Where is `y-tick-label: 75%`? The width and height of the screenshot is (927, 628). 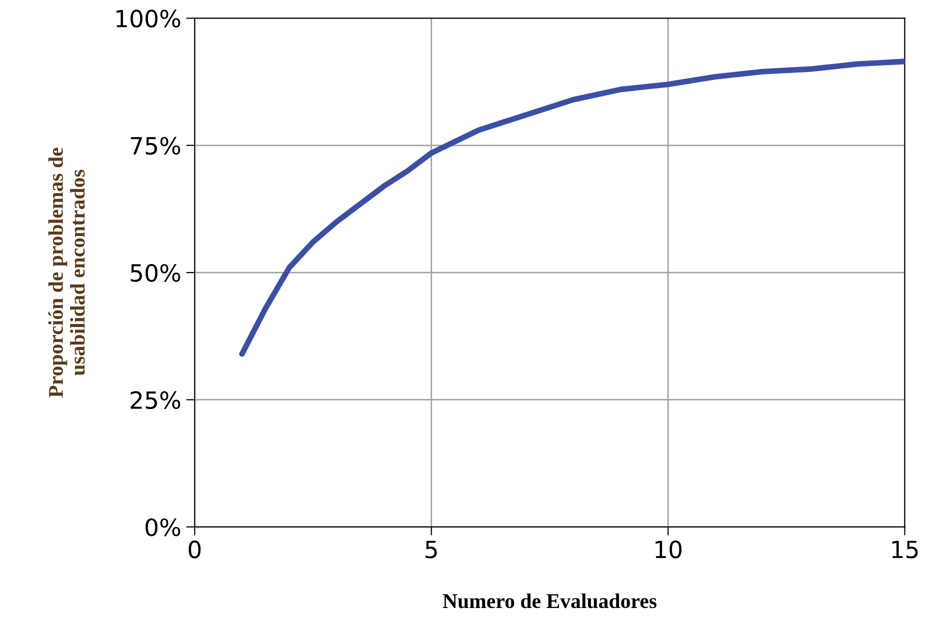
y-tick-label: 75% is located at coordinates (155, 145).